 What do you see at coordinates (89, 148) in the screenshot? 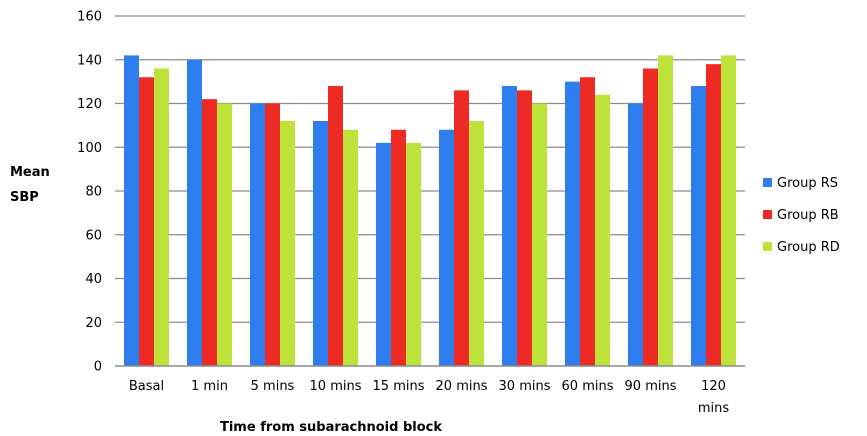
I see `y-tick-label: 100` at bounding box center [89, 148].